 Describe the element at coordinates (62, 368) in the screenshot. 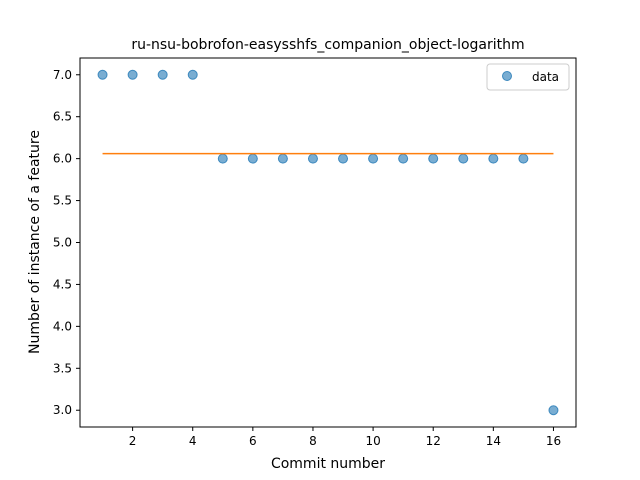

I see `y-tick-label: 3.5` at that location.